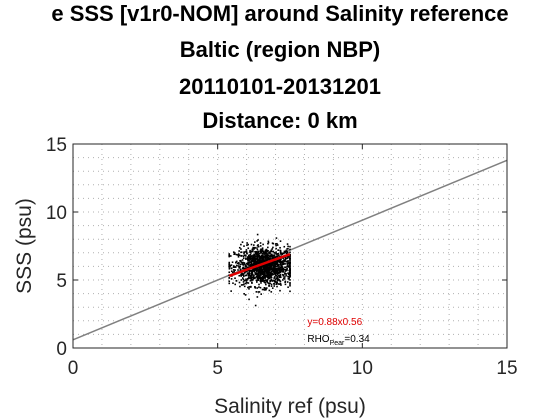 Image resolution: width=560 pixels, height=420 pixels. Describe the element at coordinates (506, 368) in the screenshot. I see `x-tick-label: 15` at that location.